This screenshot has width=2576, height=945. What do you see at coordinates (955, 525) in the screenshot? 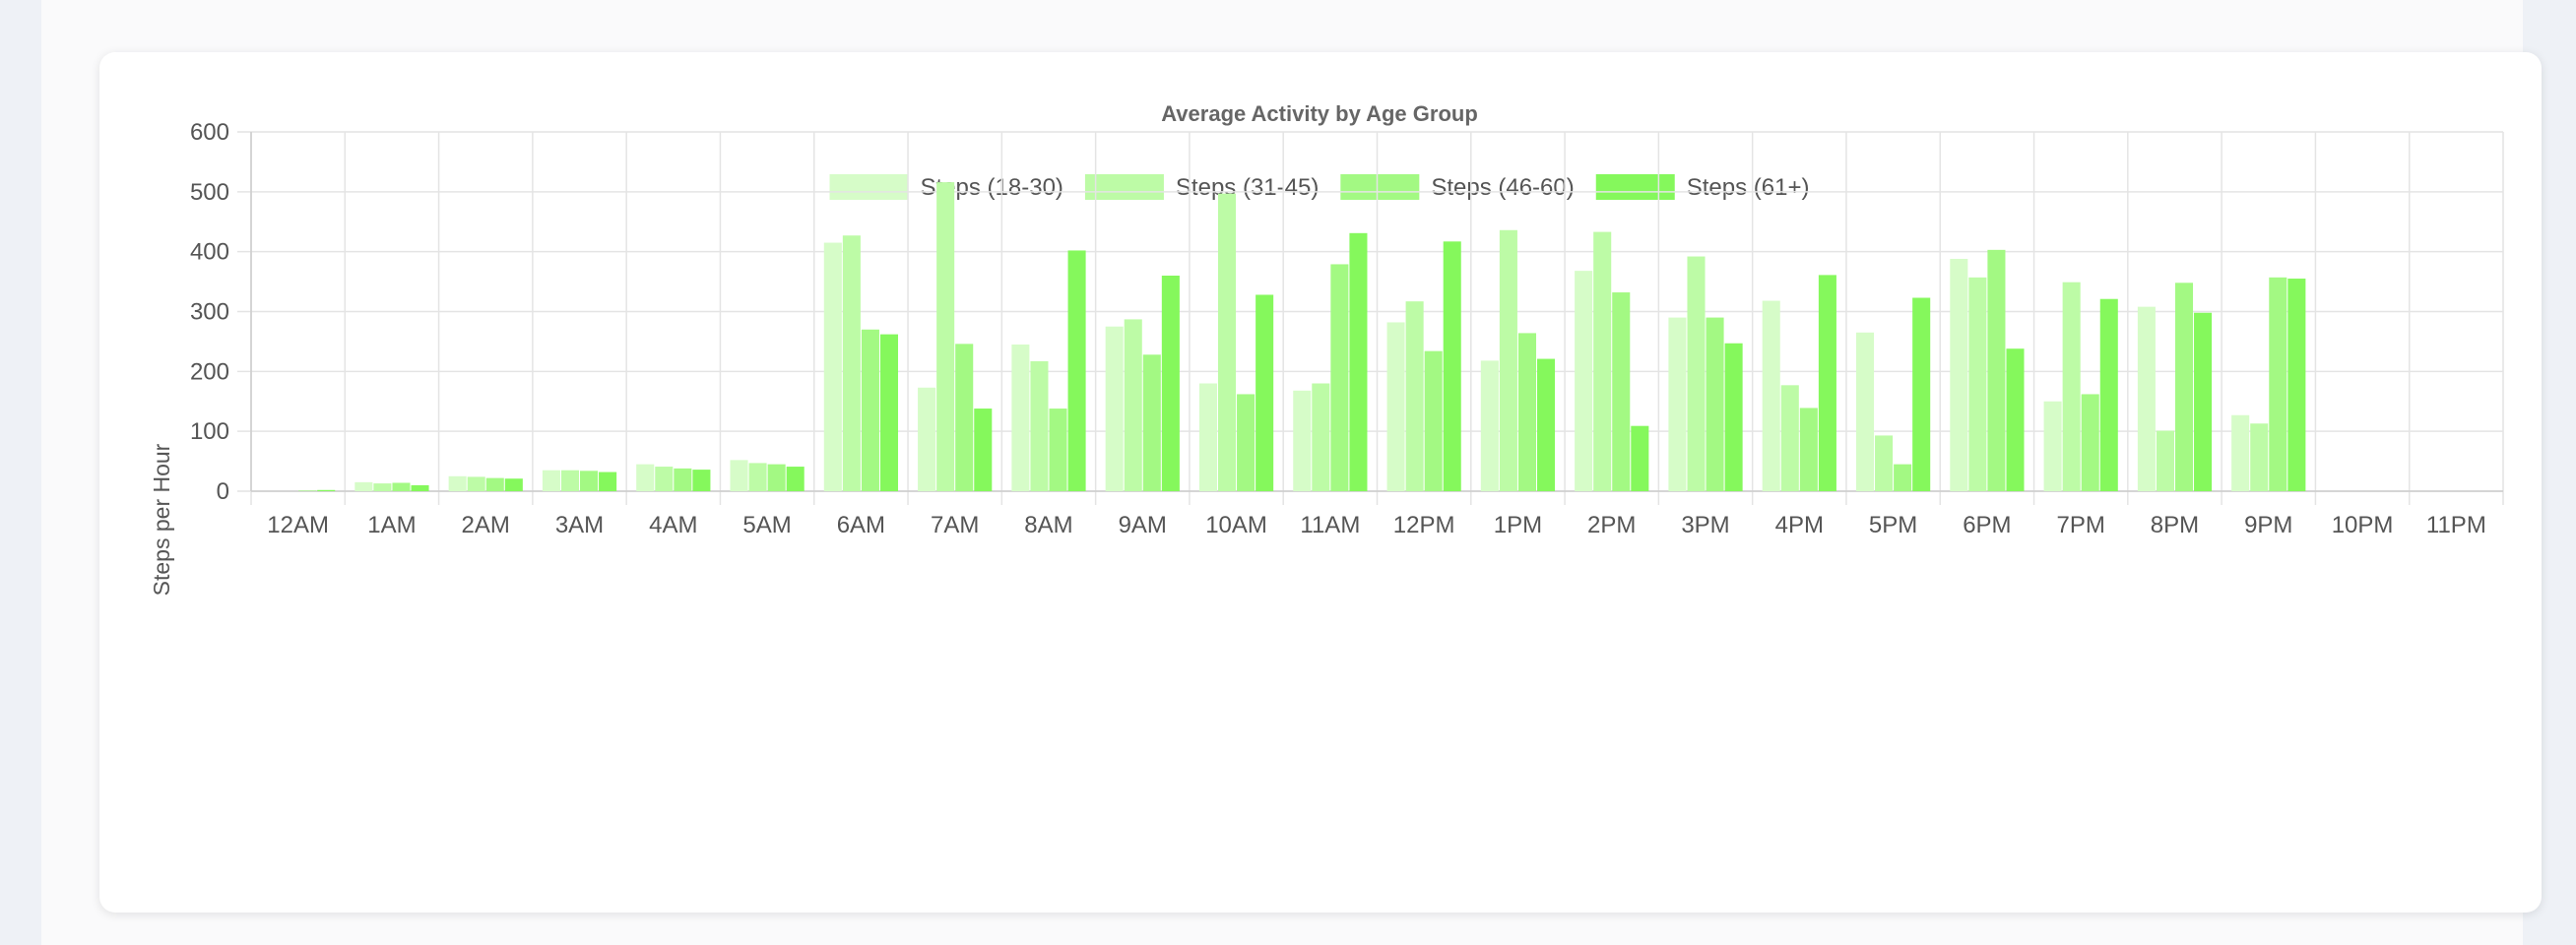
I see `x-tick-label: 7AM` at bounding box center [955, 525].